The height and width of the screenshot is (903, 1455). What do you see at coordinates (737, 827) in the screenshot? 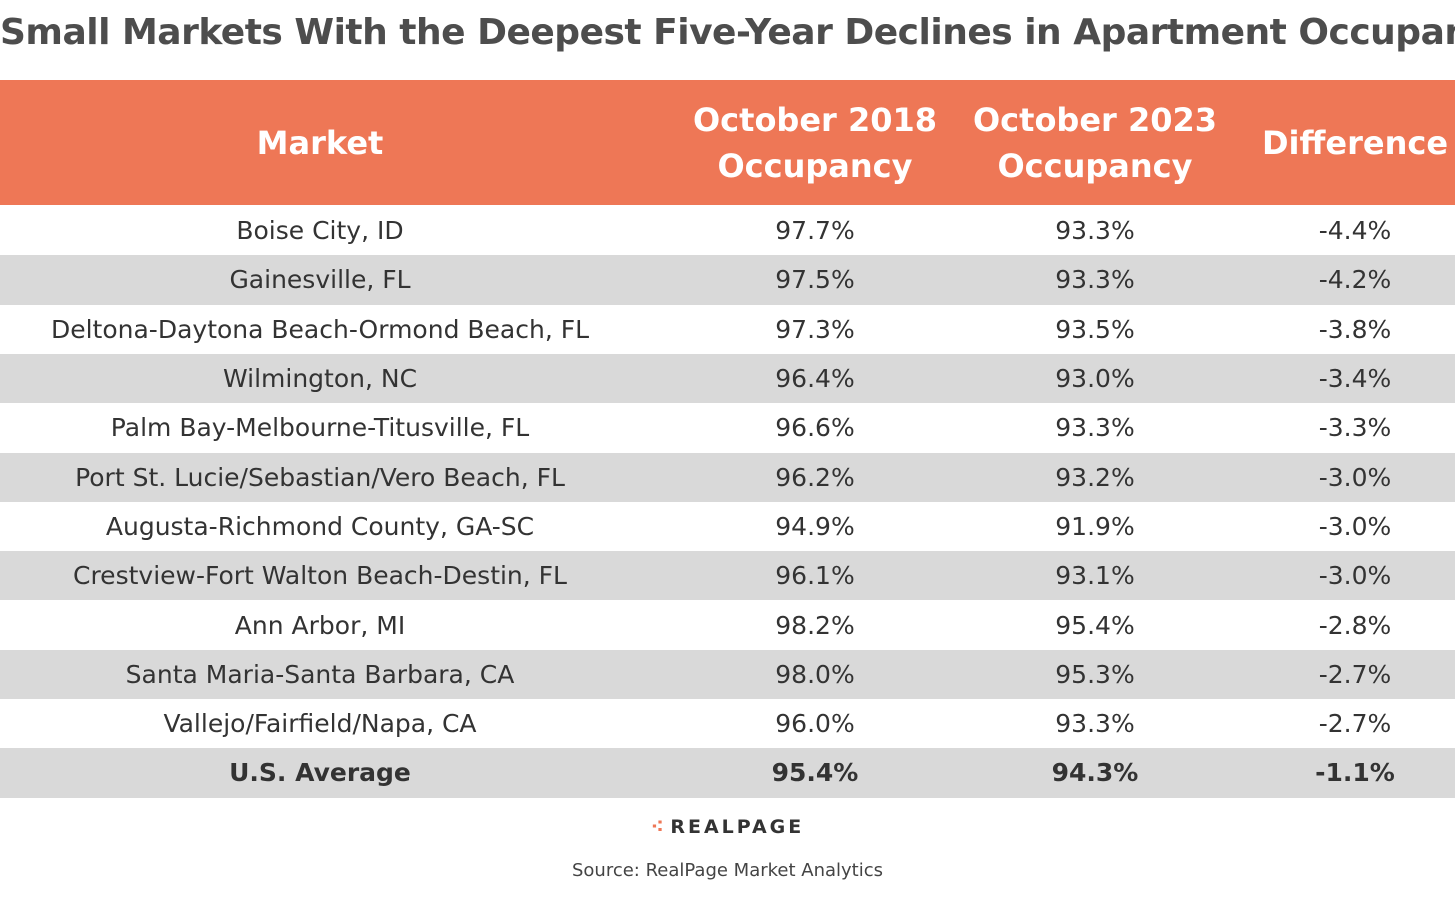
I see `logo-text: REALPAGE` at bounding box center [737, 827].